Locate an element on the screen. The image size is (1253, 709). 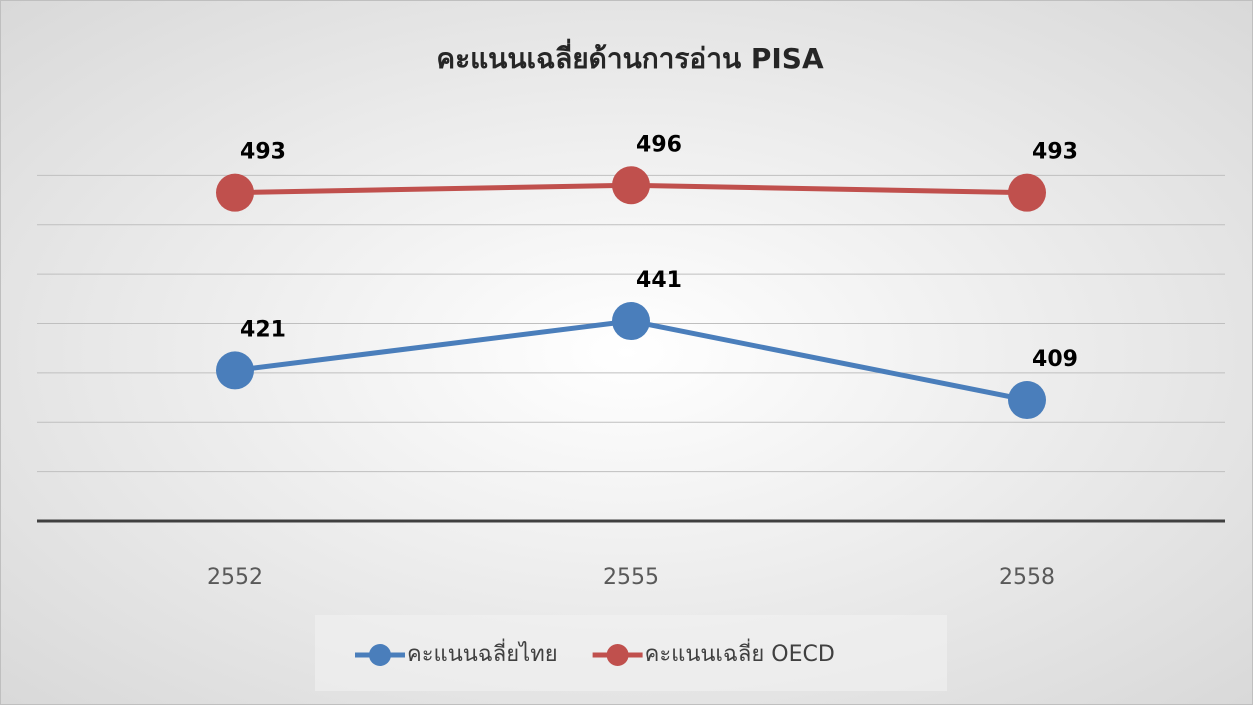
x-tick-label: 2555 is located at coordinates (631, 577).